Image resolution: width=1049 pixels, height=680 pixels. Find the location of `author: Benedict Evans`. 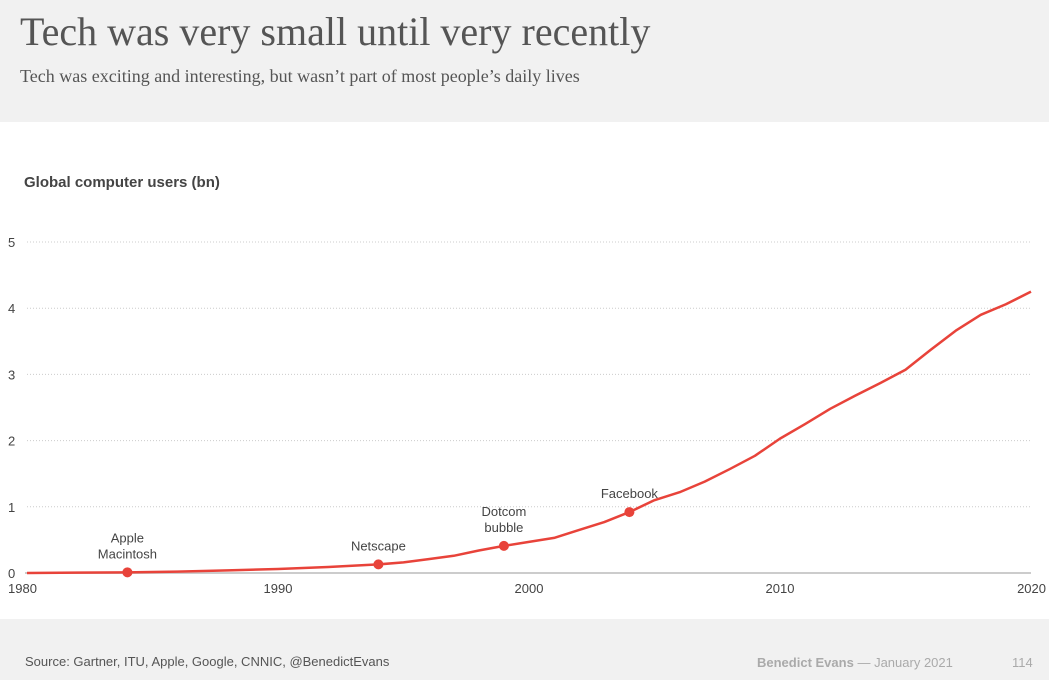

author: Benedict Evans is located at coordinates (805, 662).